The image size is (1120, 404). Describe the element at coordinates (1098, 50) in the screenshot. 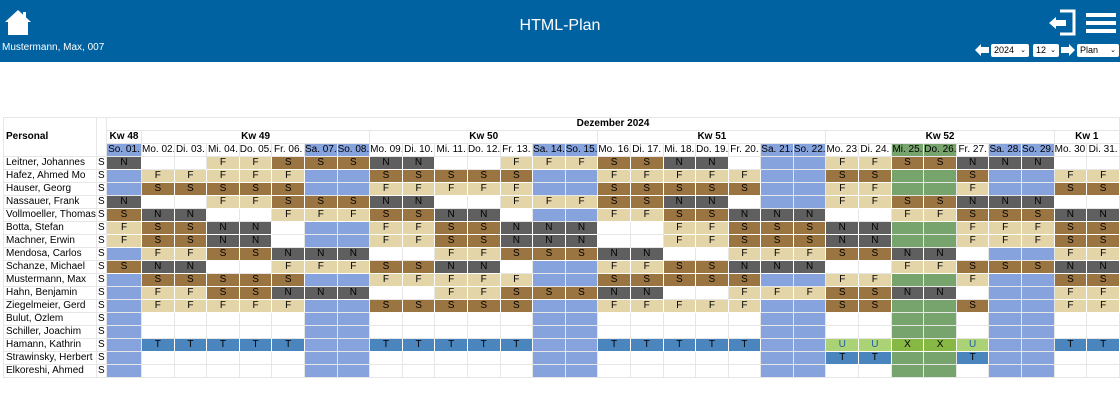

I see `view-select: Plan ⌄` at that location.